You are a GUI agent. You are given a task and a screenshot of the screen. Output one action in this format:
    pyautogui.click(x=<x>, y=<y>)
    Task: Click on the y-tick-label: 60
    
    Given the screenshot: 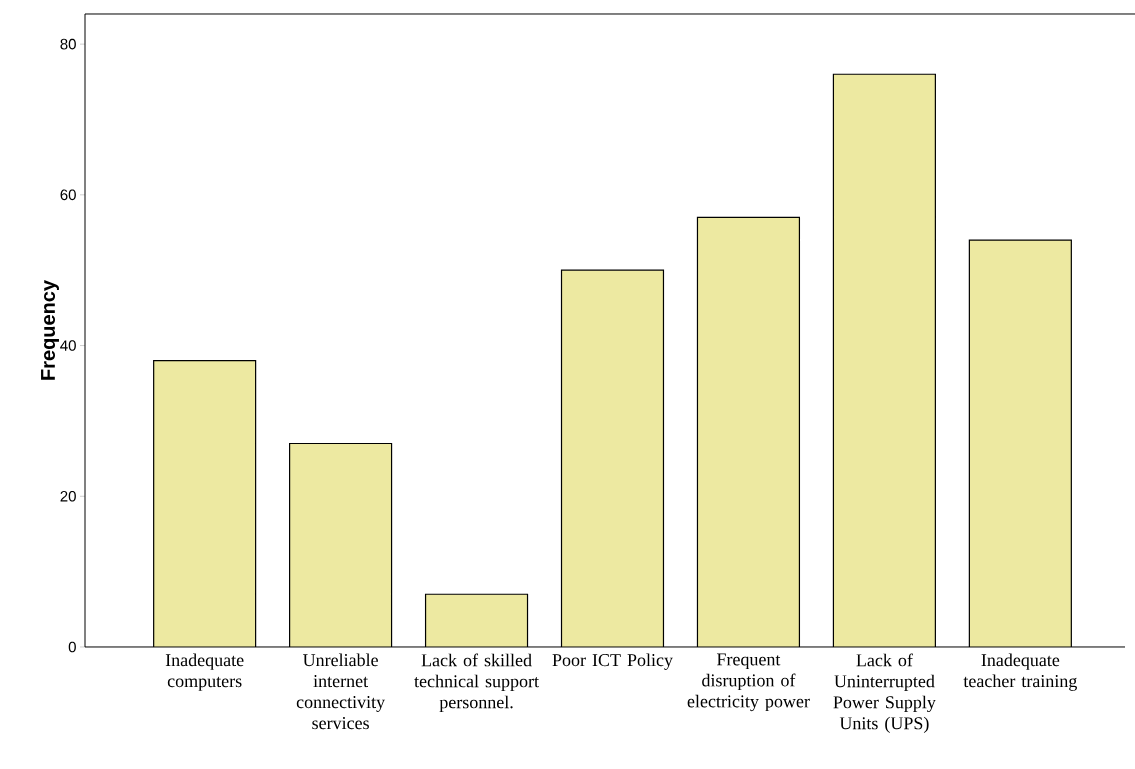 What is the action you would take?
    pyautogui.click(x=68, y=195)
    